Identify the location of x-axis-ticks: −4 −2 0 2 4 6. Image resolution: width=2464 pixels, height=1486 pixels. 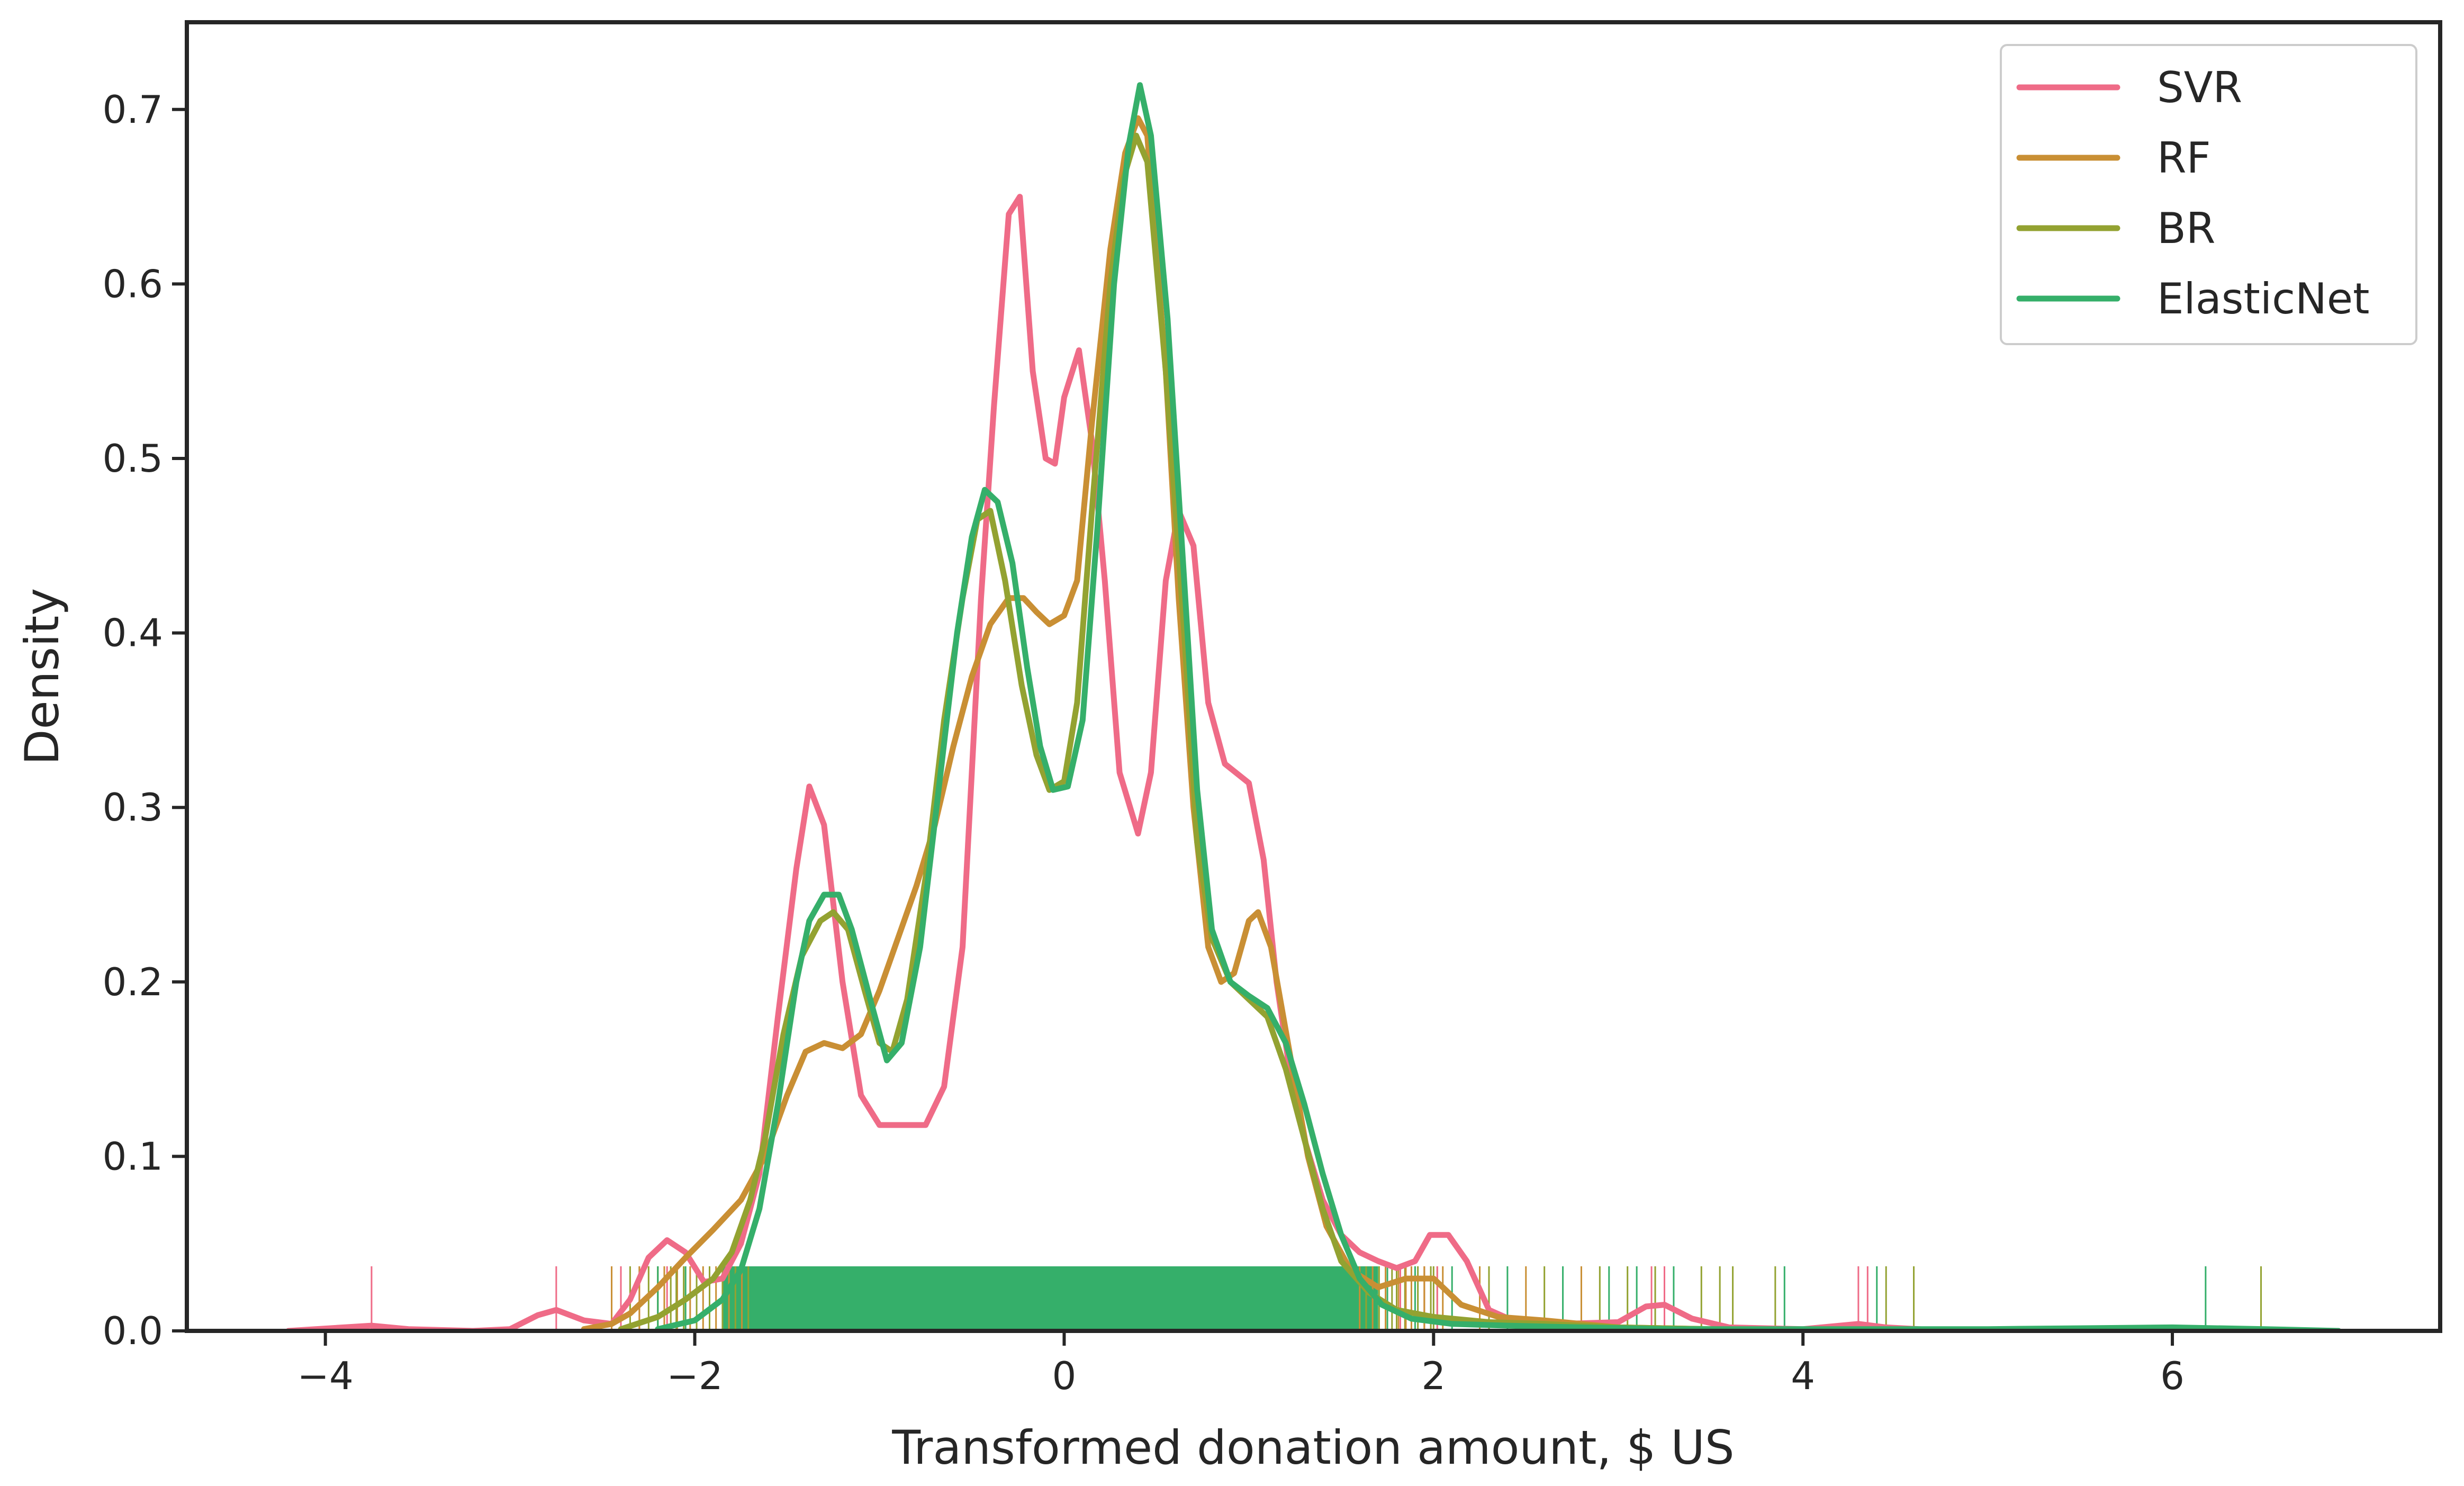
(1241, 1364).